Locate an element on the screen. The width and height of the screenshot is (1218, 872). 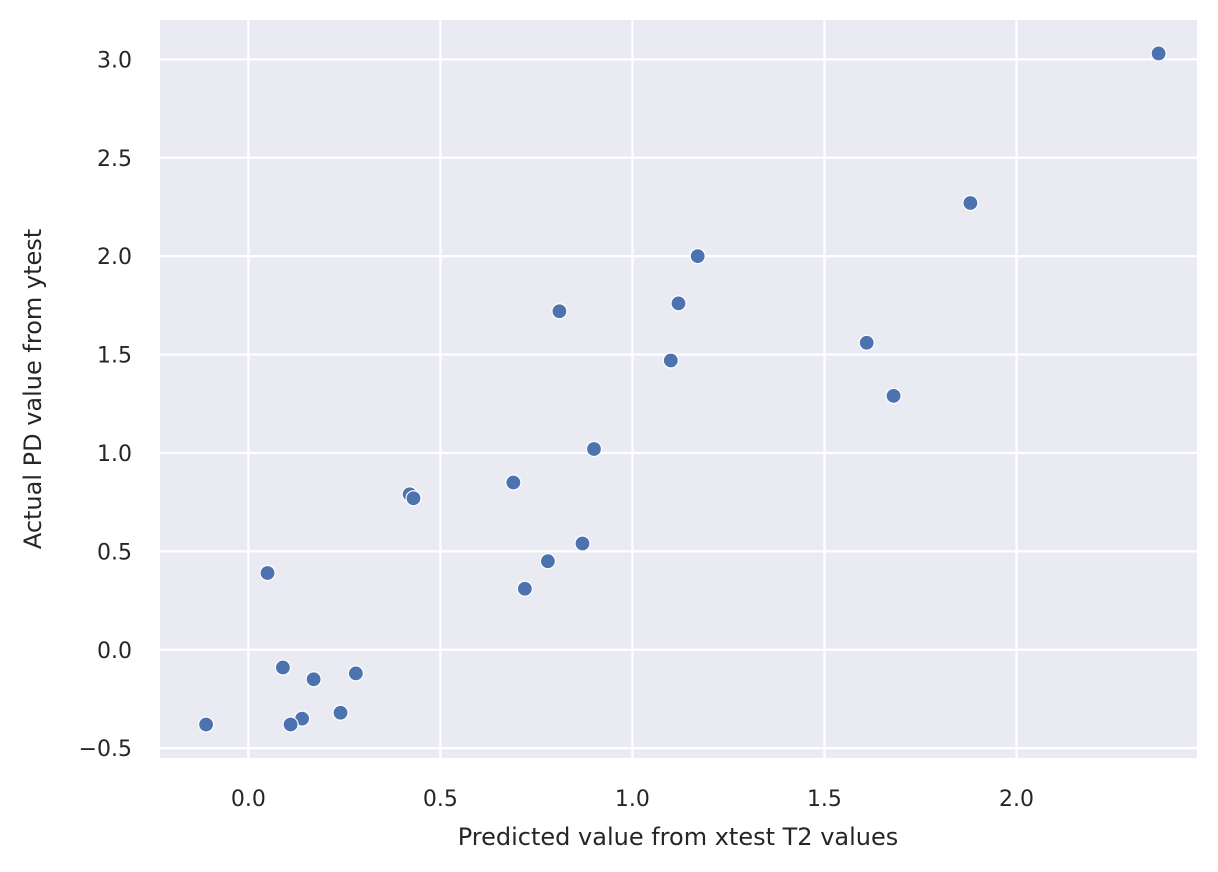
y-tick-label: 3.0 is located at coordinates (114, 60).